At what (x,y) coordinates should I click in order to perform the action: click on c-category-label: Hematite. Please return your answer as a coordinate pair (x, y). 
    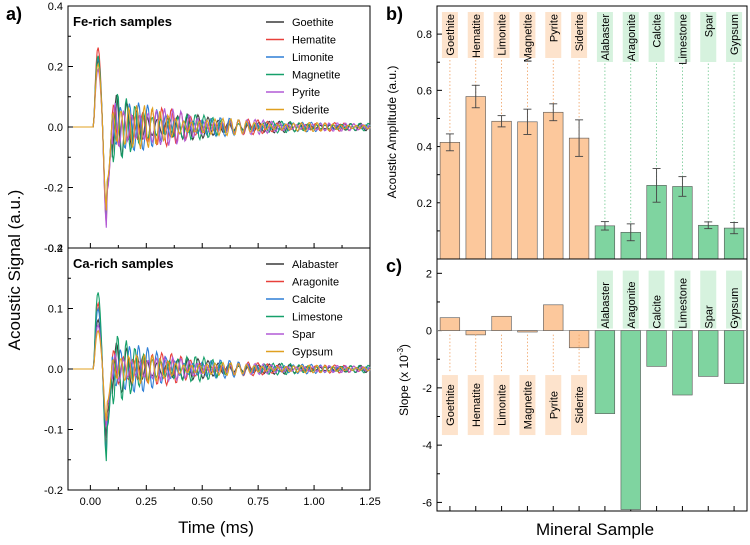
    Looking at the image, I should click on (477, 405).